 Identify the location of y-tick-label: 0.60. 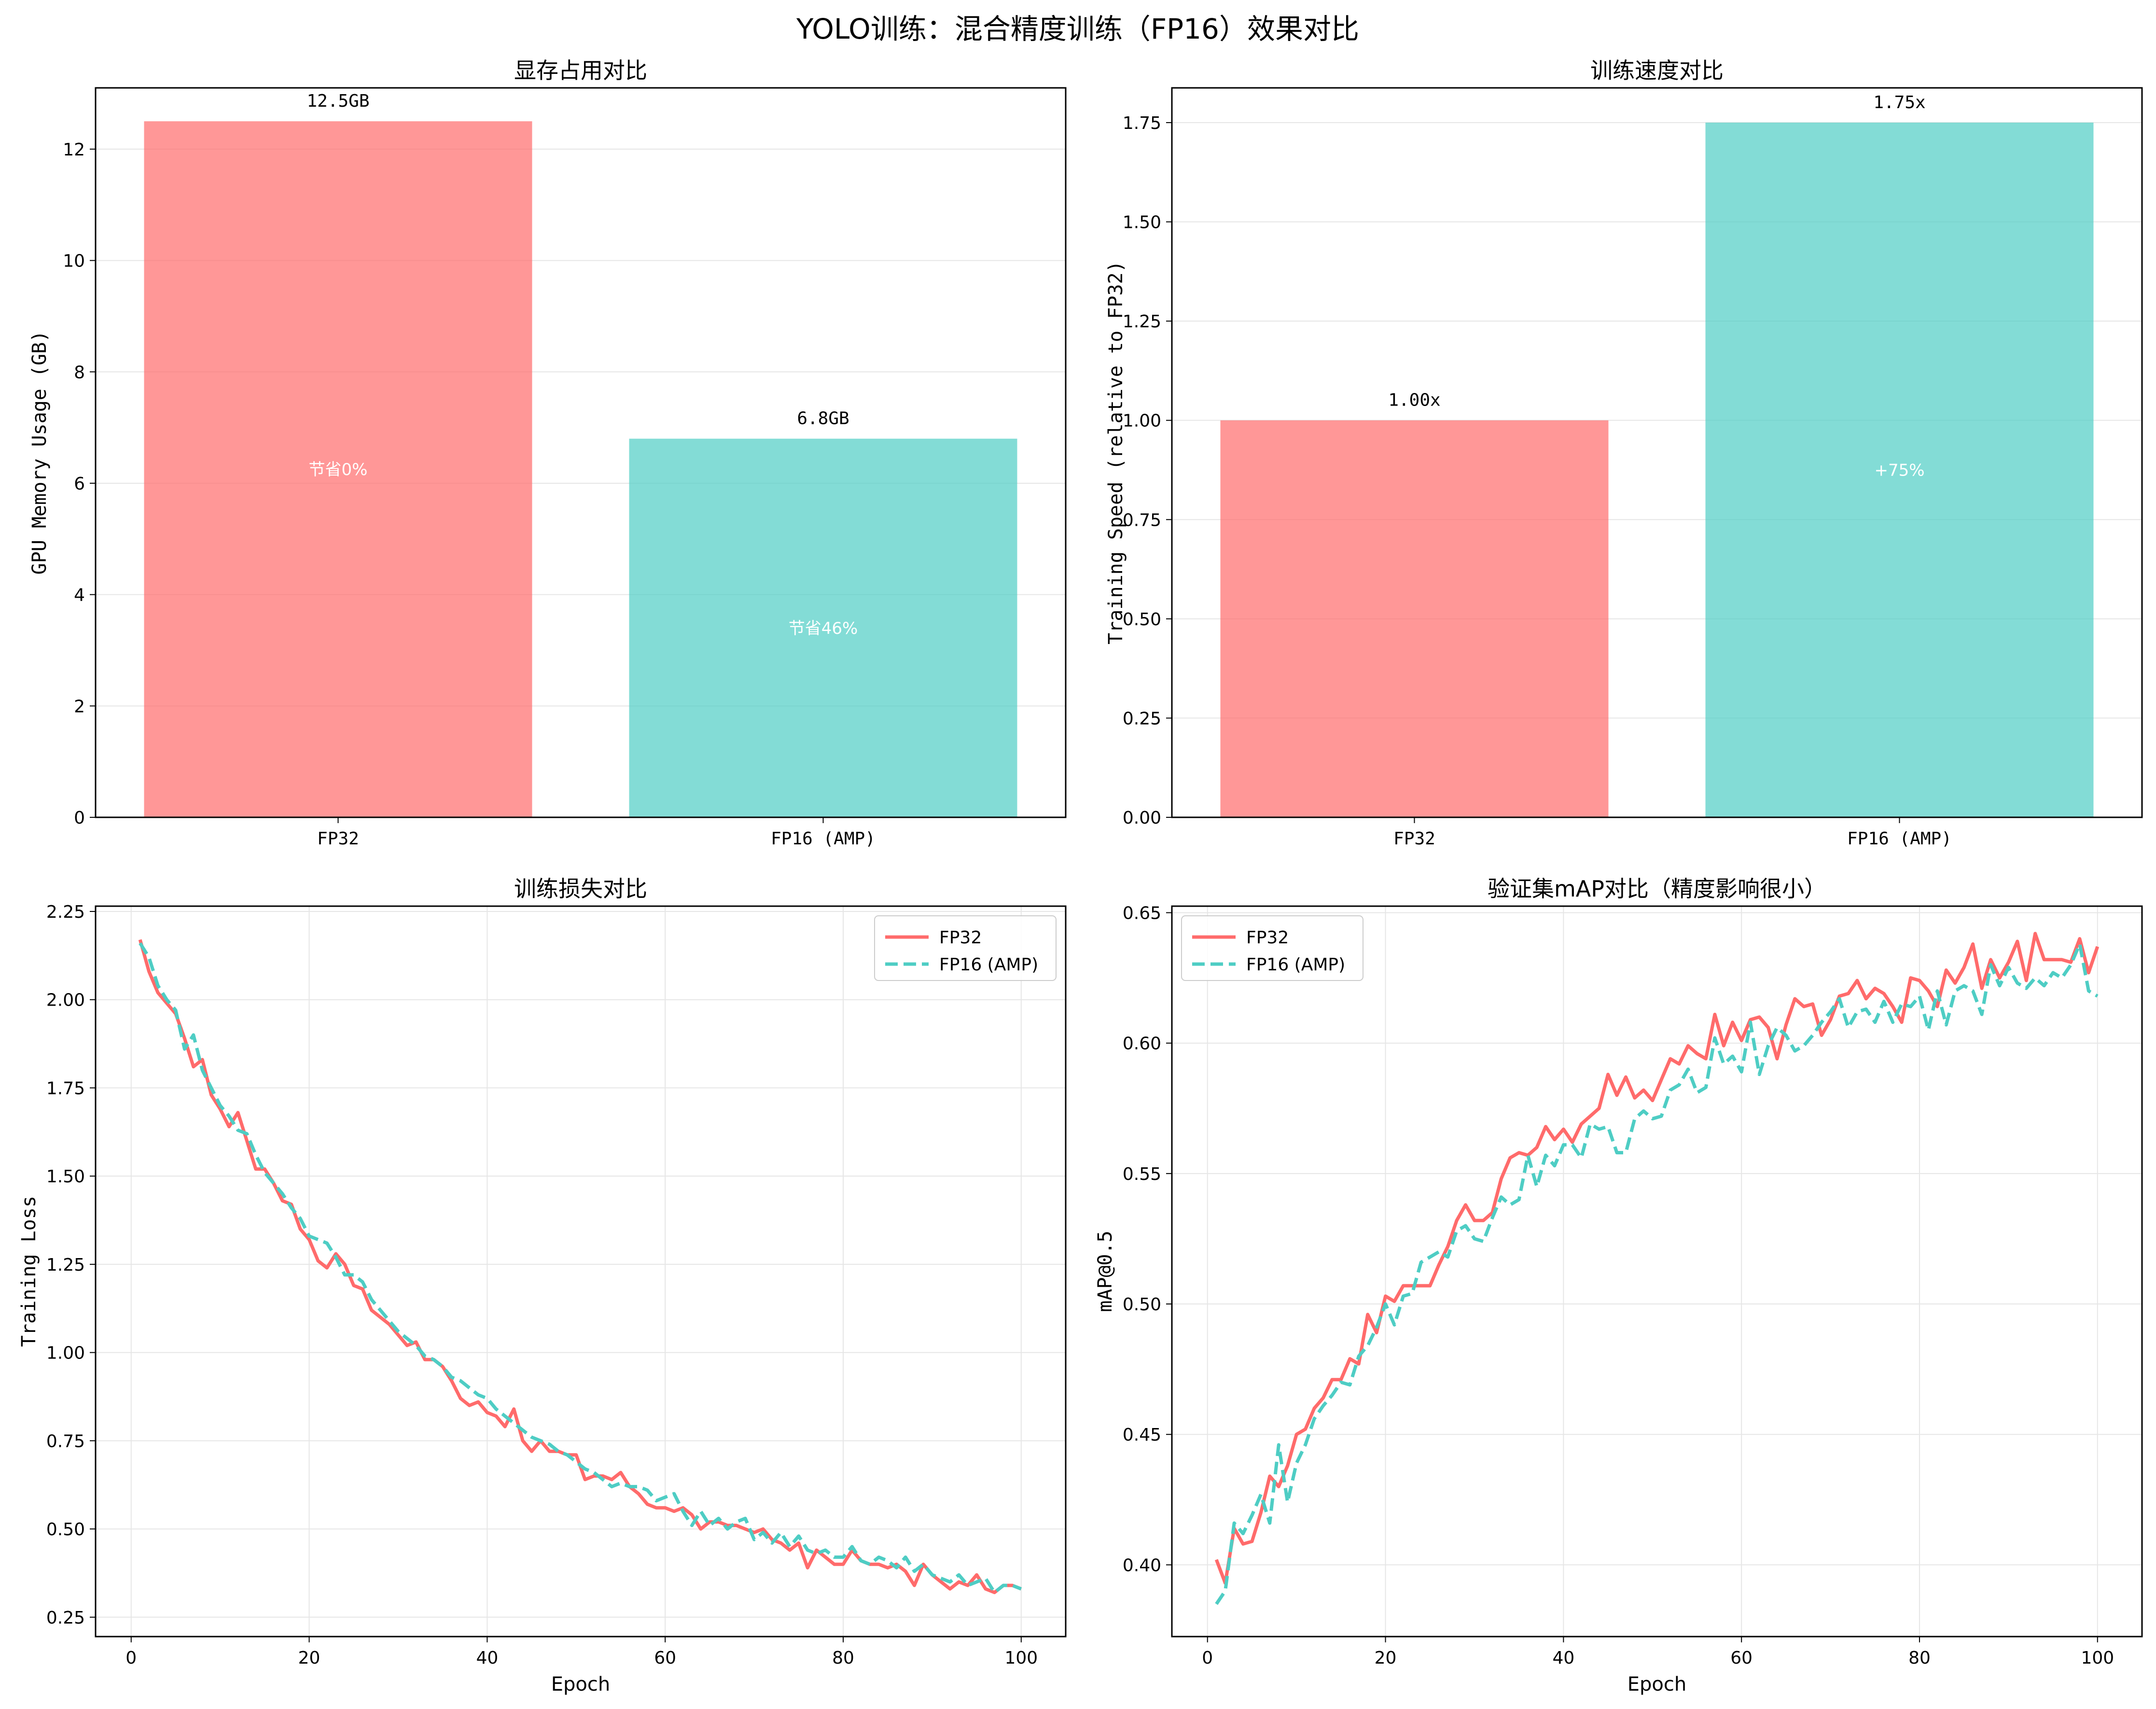
(1142, 1044).